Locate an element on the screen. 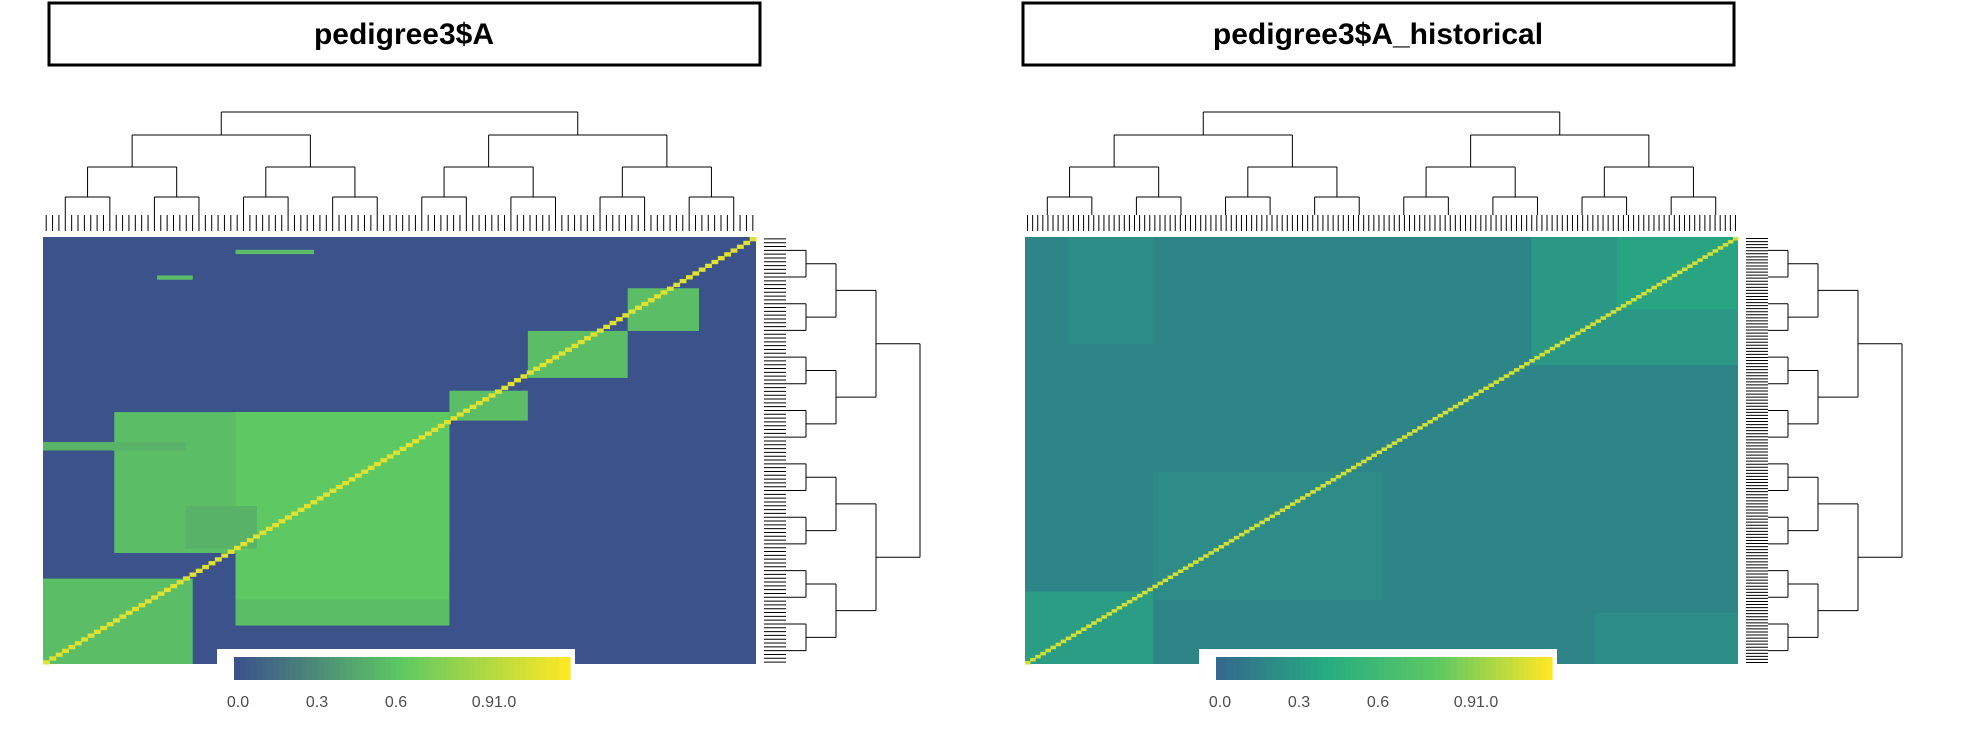 The height and width of the screenshot is (746, 1981). right-title: pedigree3$A_historical is located at coordinates (1378, 34).